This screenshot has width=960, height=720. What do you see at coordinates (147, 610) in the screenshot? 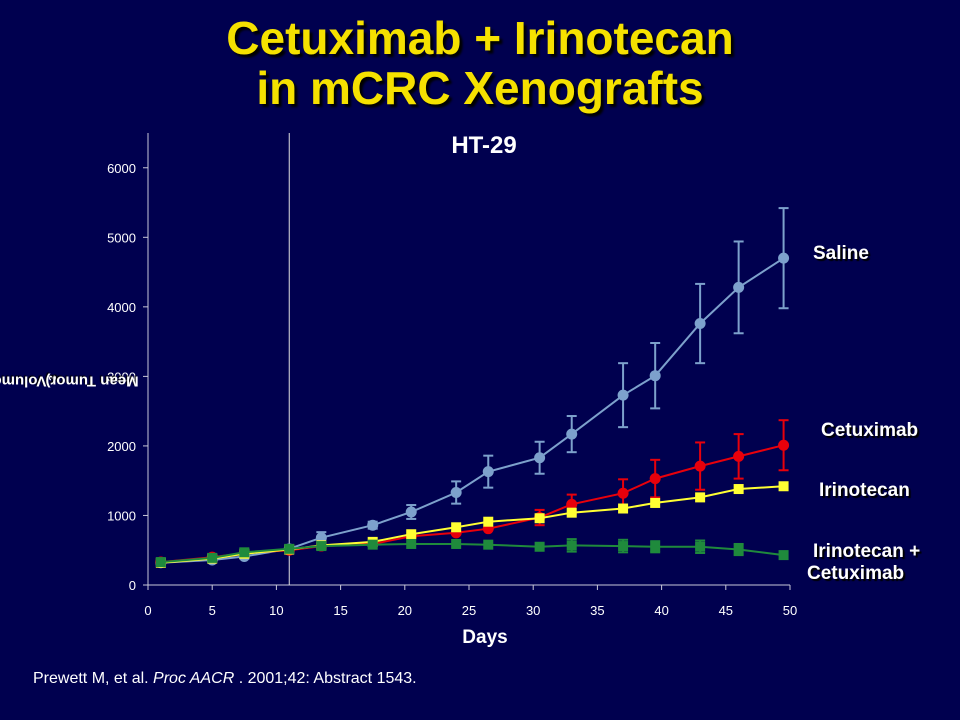
I see `x-tick-label: 0` at bounding box center [147, 610].